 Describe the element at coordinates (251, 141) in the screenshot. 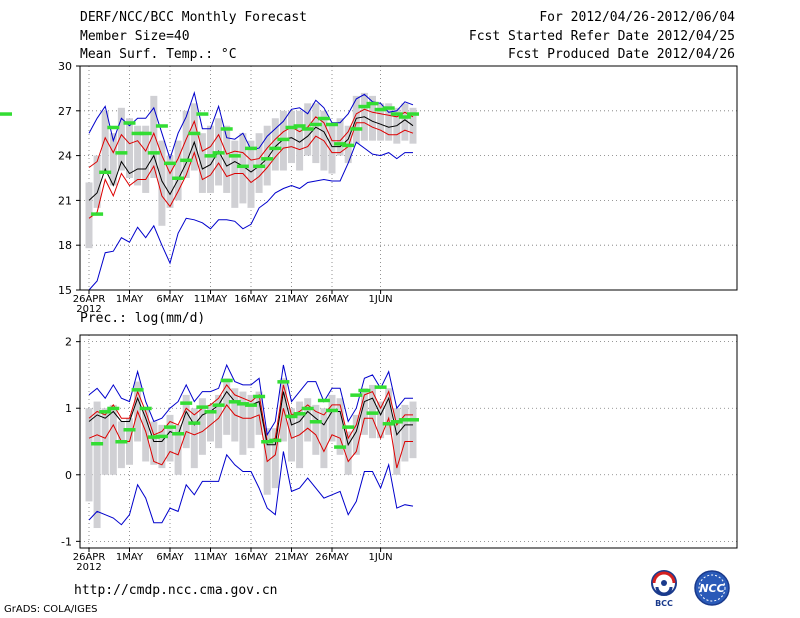

I see `series-line-upper` at that location.